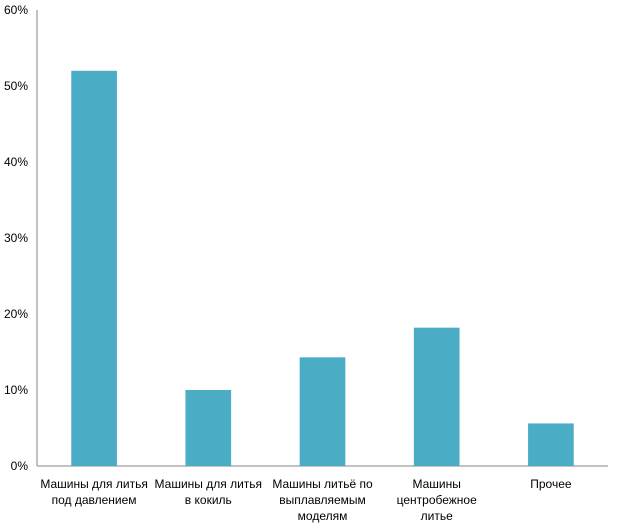  Describe the element at coordinates (322, 500) in the screenshot. I see `x-category-label: Машины литьё по выплавляемым моделям` at that location.